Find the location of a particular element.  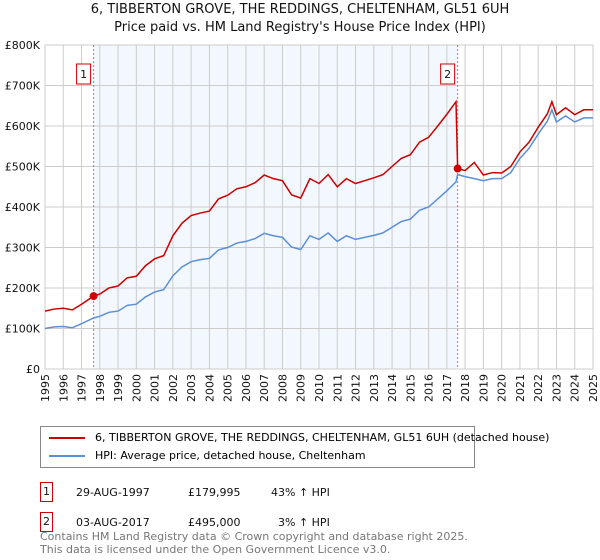

transaction-badge: 1 is located at coordinates (46, 492).